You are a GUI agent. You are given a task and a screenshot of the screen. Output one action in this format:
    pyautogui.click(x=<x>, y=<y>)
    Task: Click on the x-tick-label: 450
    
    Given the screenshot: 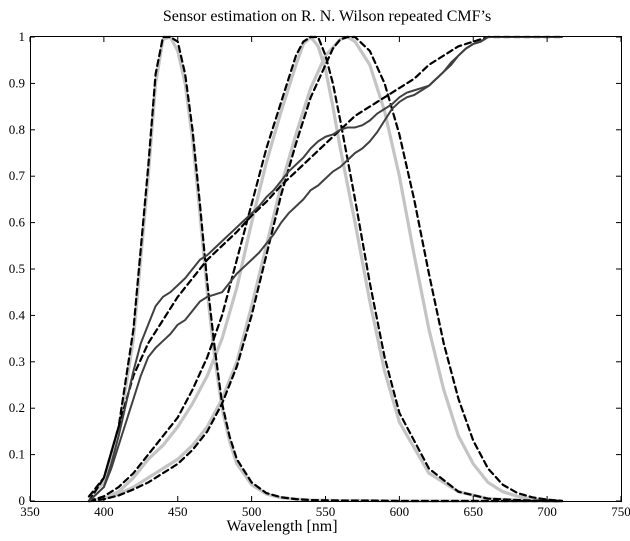 What is the action you would take?
    pyautogui.click(x=178, y=511)
    